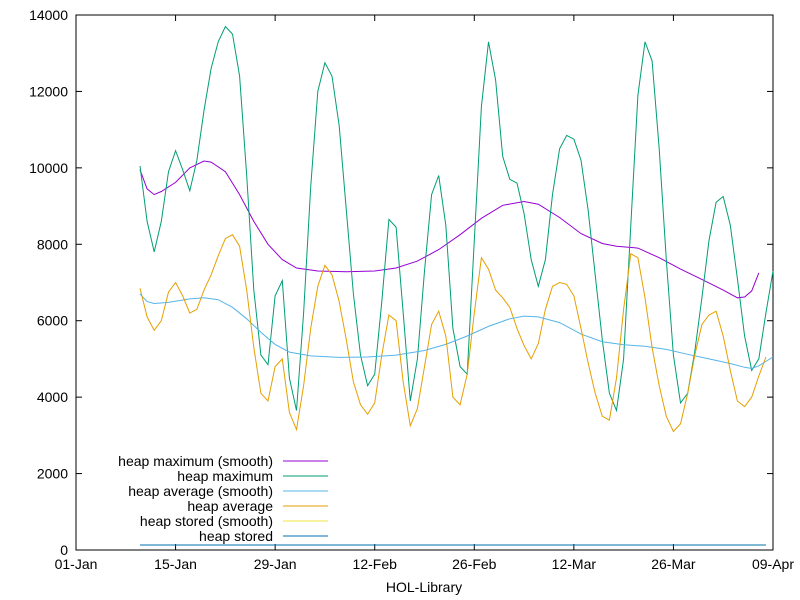  Describe the element at coordinates (773, 564) in the screenshot. I see `x-tick-label: 09-Apr` at that location.